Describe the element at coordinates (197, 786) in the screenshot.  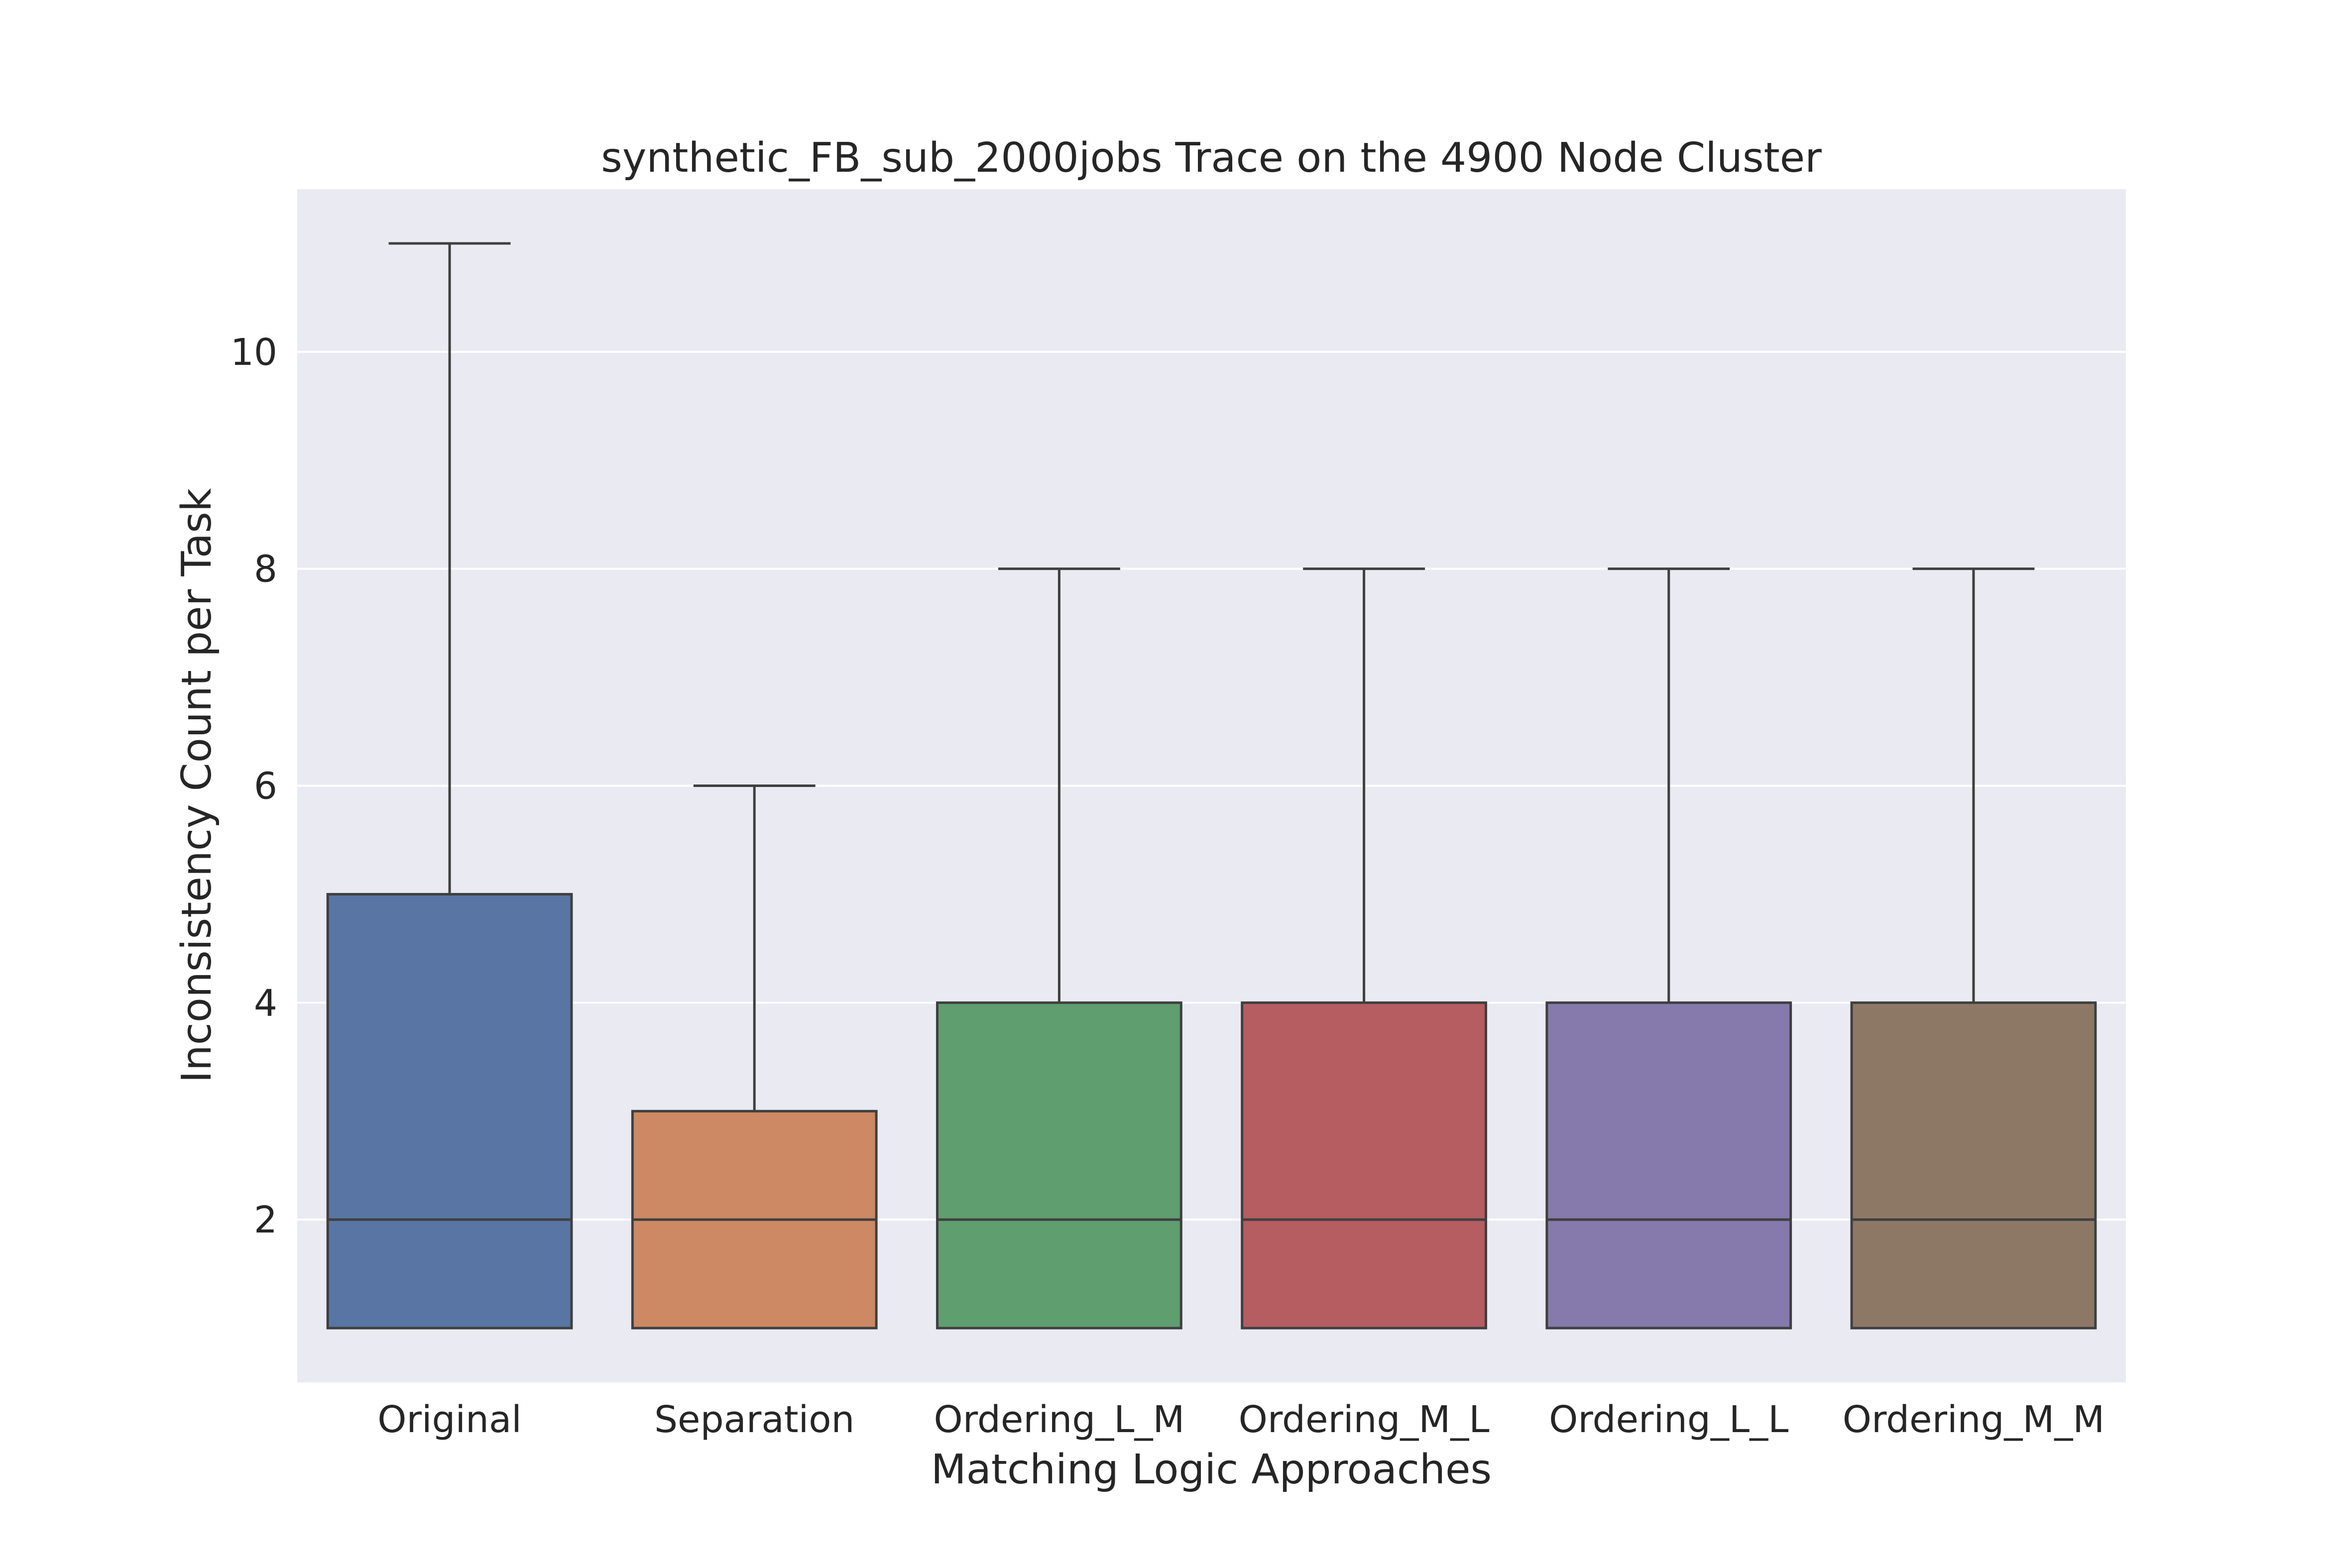
I see `y-axis-label: Inconsistency Count per Task` at that location.